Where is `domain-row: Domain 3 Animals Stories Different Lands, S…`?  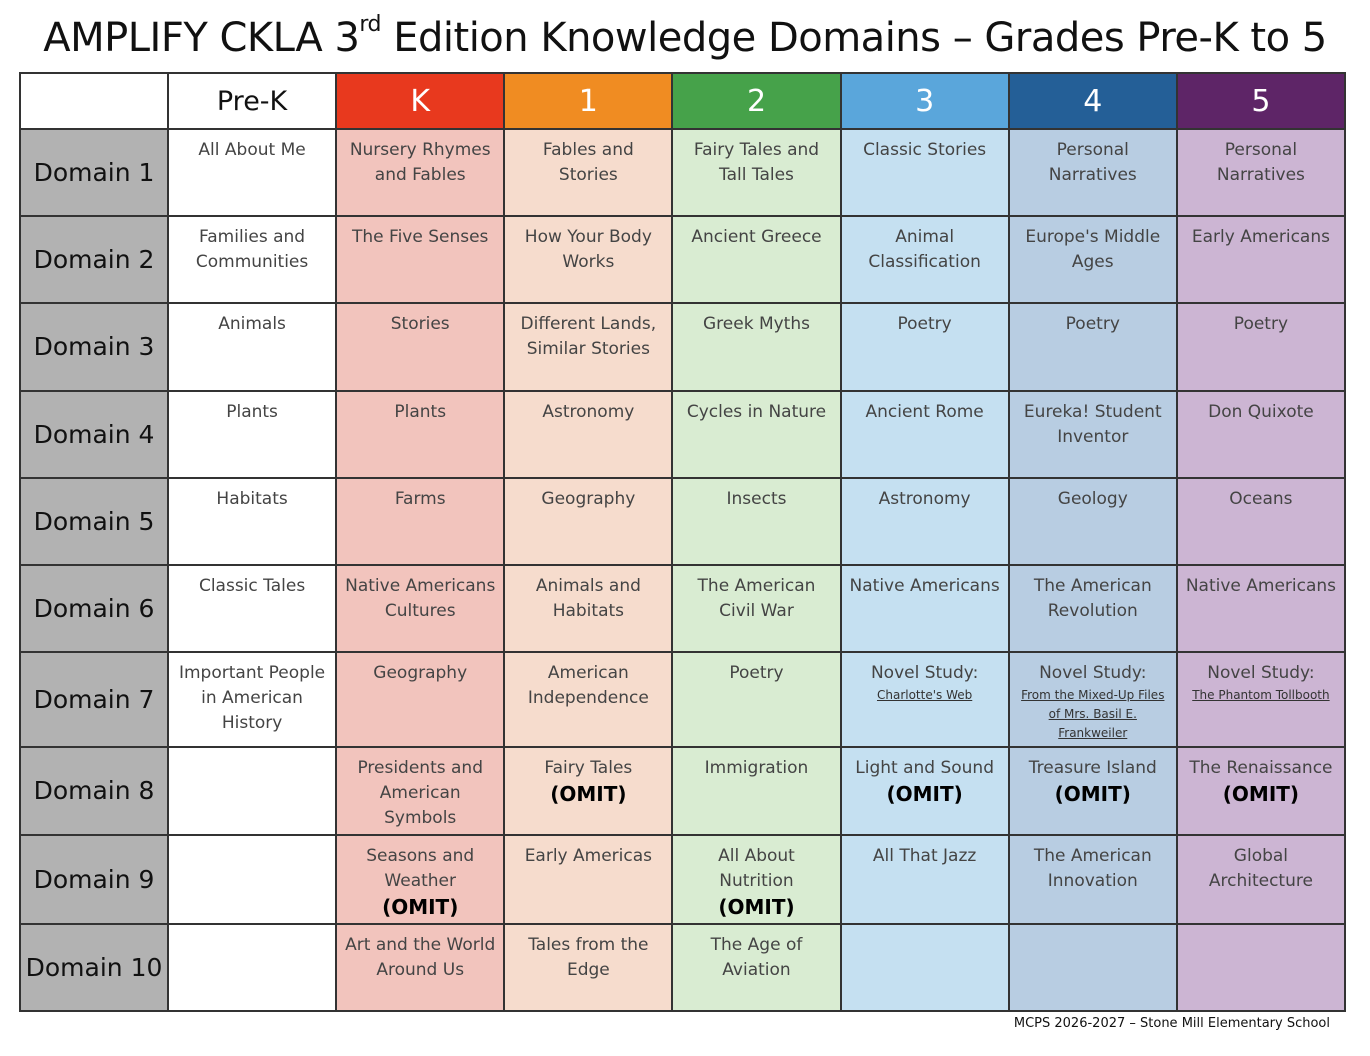
domain-row: Domain 3 Animals Stories Different Lands, S… is located at coordinates (683, 347).